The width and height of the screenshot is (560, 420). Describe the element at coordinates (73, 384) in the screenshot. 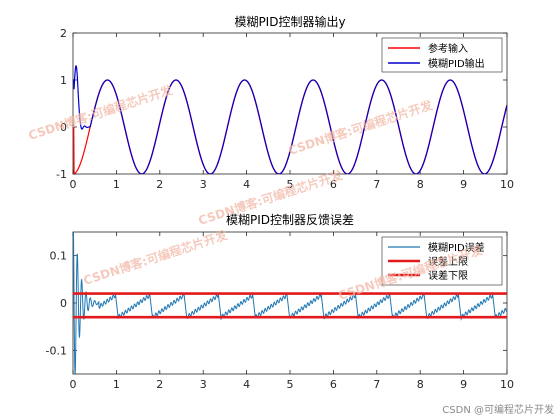

I see `bottom-xtick-label: 0` at that location.